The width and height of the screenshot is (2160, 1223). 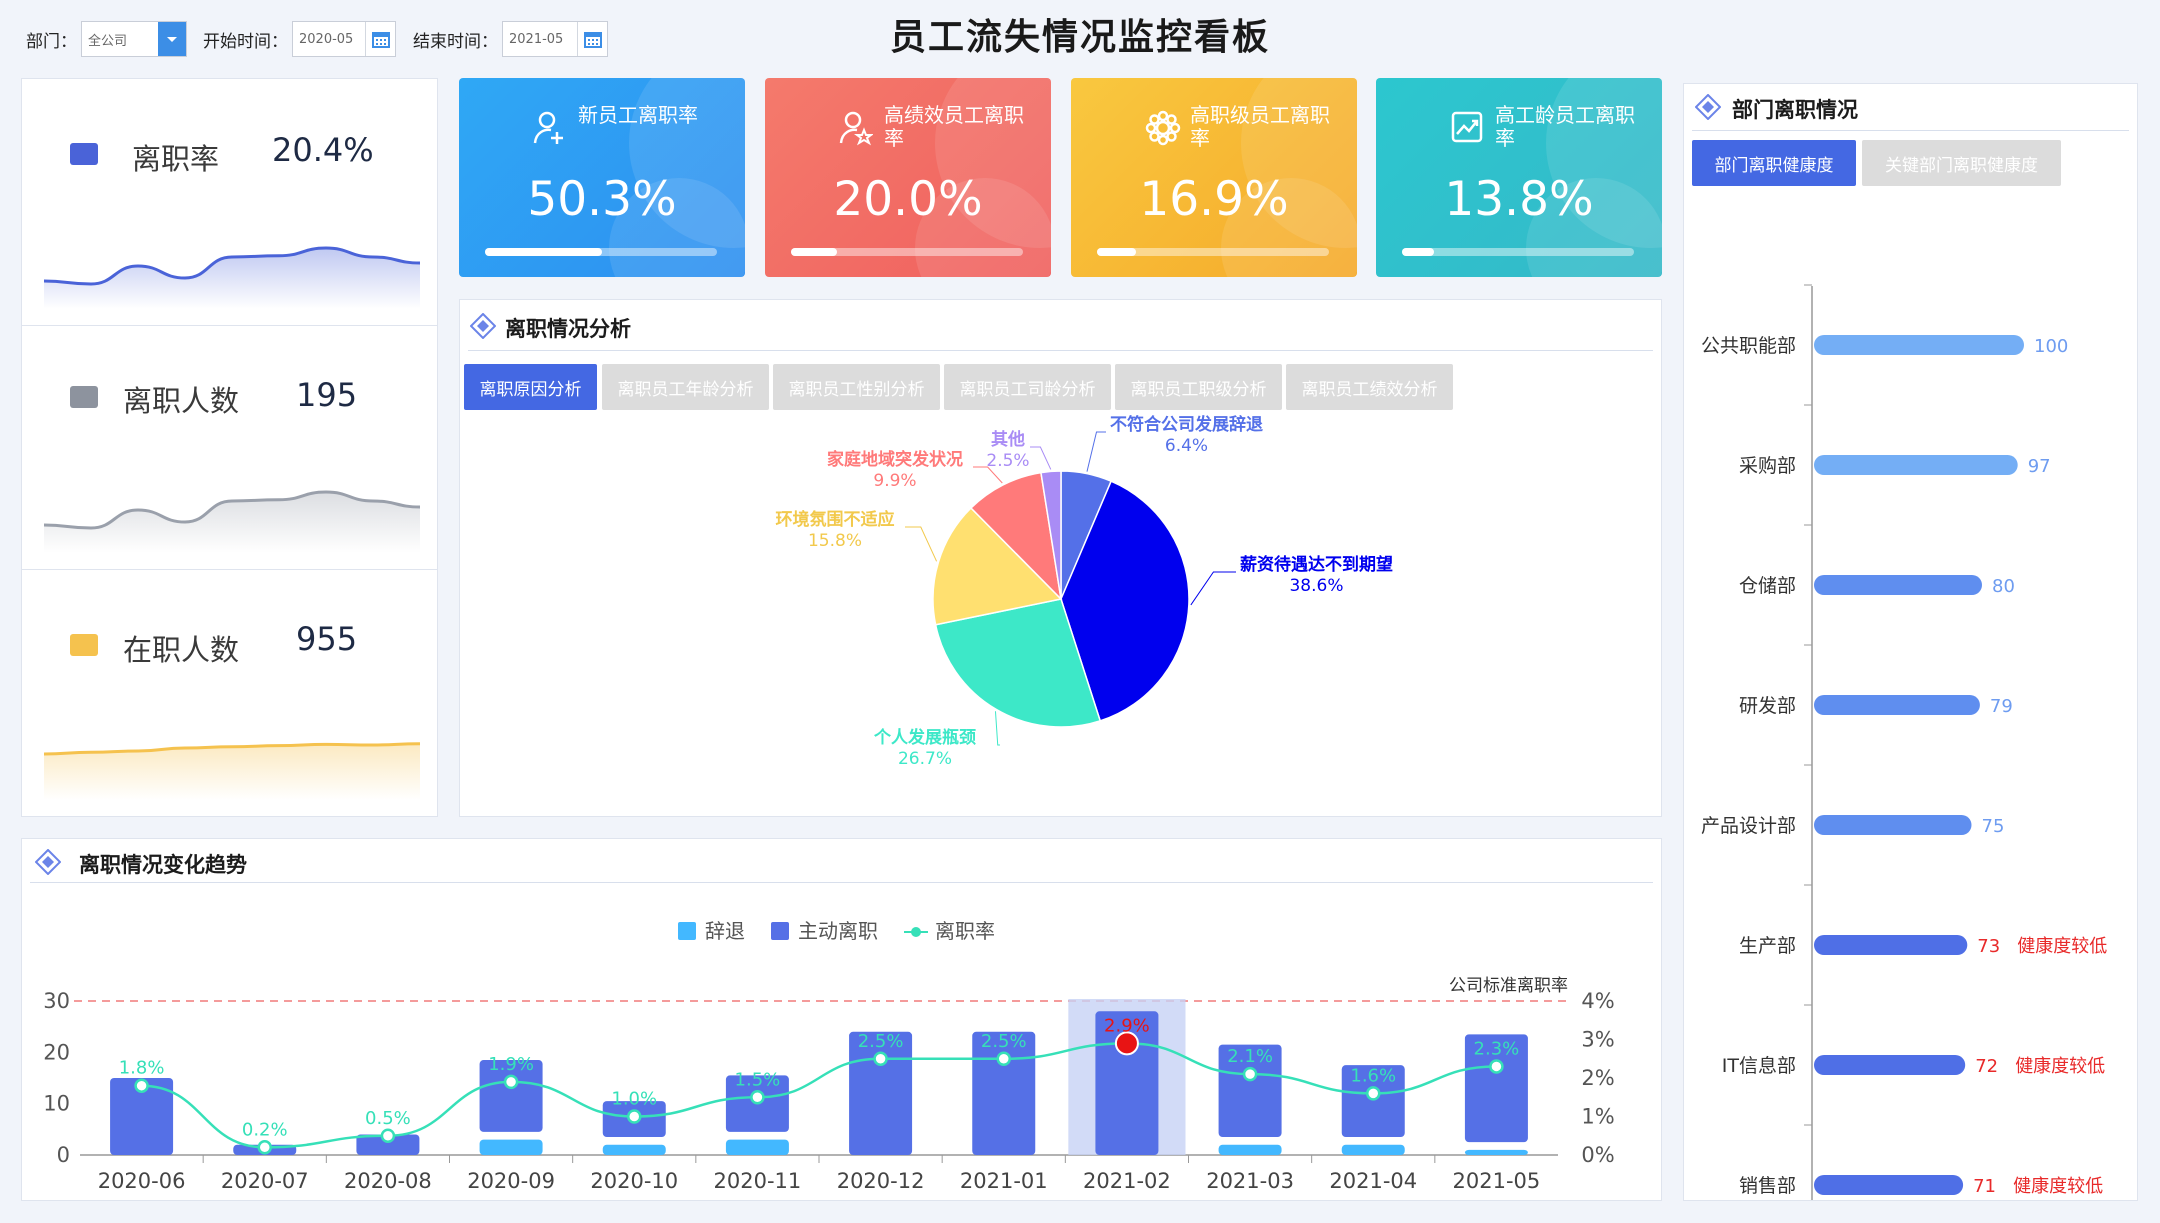 I want to click on rate-label: 0.5%, so click(x=388, y=1118).